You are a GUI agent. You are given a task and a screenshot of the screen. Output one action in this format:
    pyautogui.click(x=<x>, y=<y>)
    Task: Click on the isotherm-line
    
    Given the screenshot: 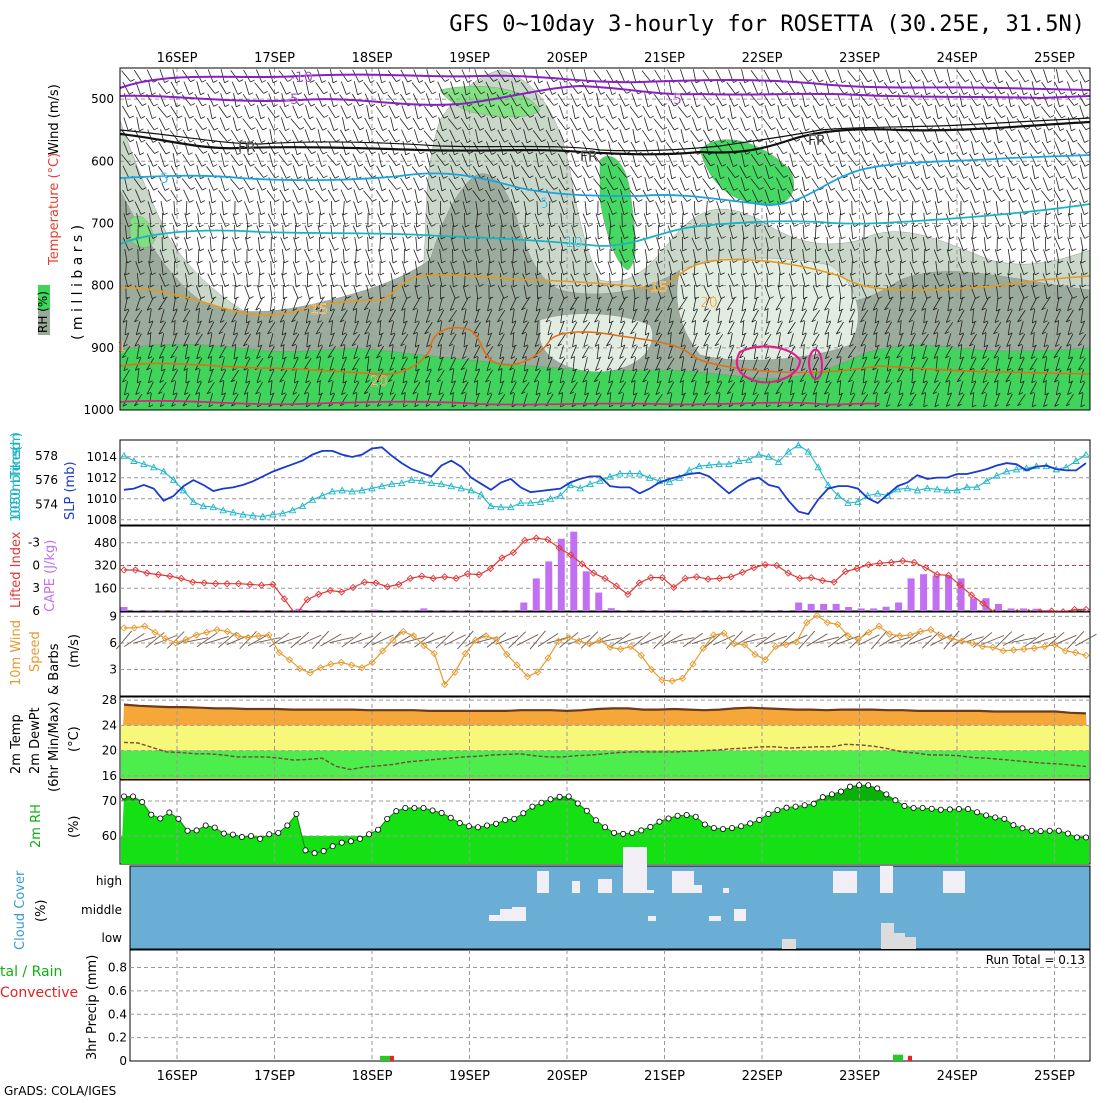 What is the action you would take?
    pyautogui.click(x=605, y=134)
    